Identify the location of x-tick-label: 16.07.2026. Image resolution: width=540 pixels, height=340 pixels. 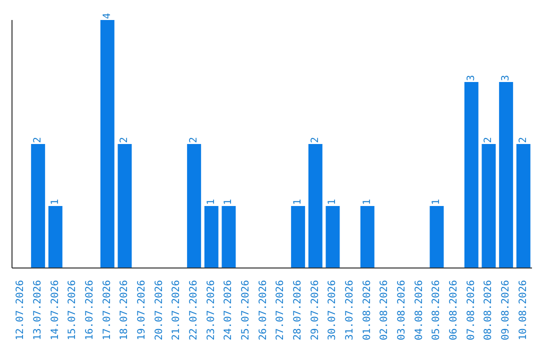
(90, 310).